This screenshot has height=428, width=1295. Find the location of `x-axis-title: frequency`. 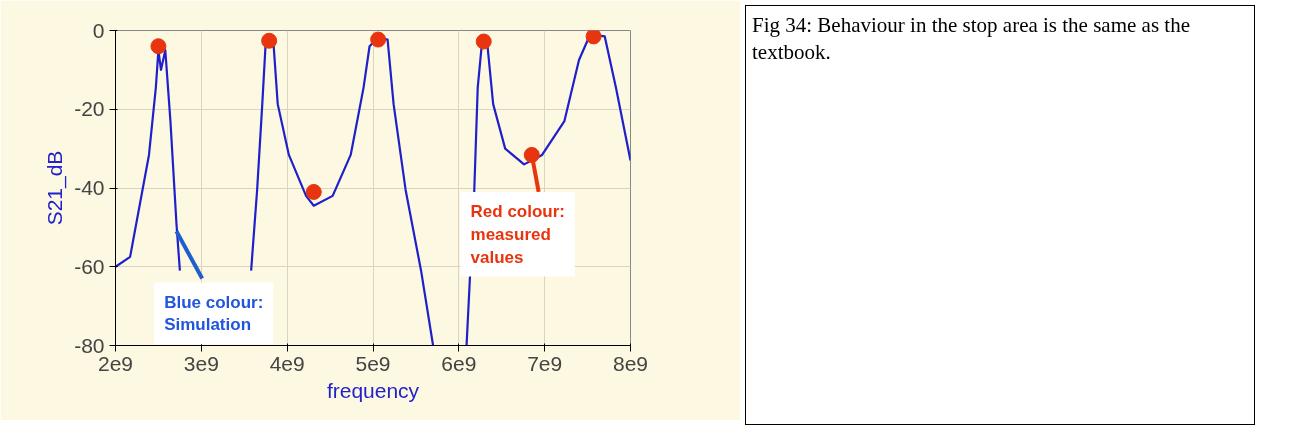

x-axis-title: frequency is located at coordinates (373, 390).